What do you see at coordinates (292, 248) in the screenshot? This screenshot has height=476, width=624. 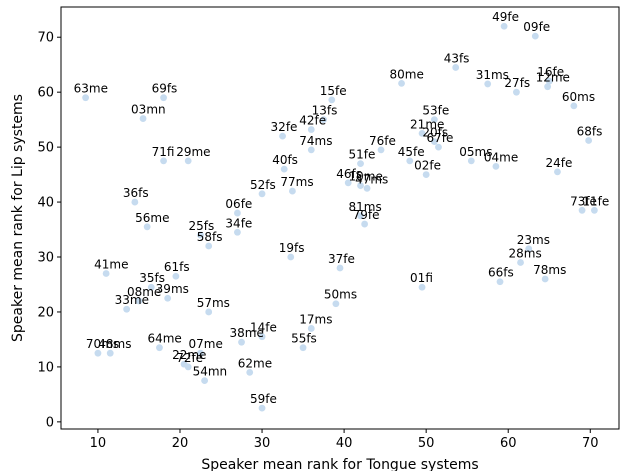 I see `point-label: 19fs` at bounding box center [292, 248].